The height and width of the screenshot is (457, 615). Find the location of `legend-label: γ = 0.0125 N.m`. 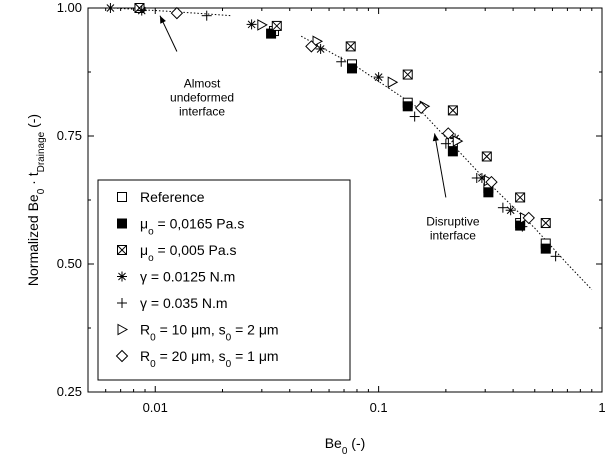

legend-label: γ = 0.0125 N.m is located at coordinates (187, 277).